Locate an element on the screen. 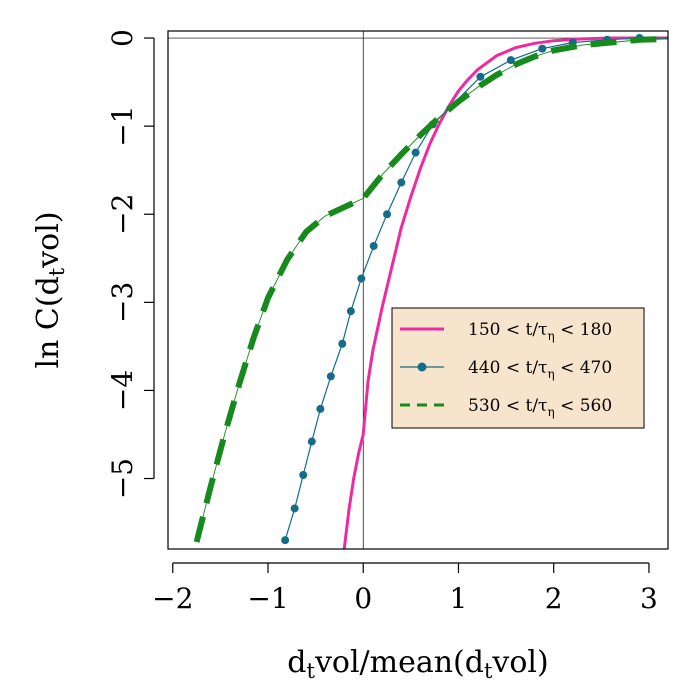 This screenshot has width=700, height=700. legend-item-3: 530 < t/τη < 560 is located at coordinates (506, 407).